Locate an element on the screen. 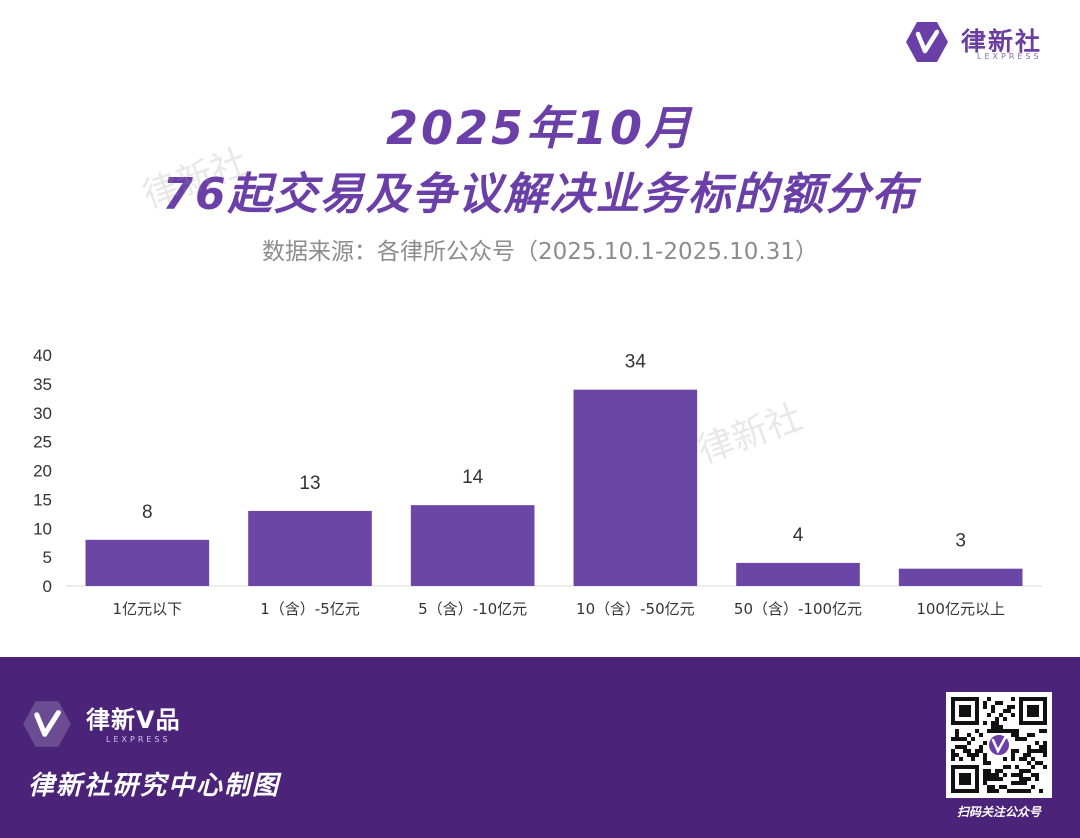  x-tick-label: 50（含）-100亿元 is located at coordinates (798, 609).